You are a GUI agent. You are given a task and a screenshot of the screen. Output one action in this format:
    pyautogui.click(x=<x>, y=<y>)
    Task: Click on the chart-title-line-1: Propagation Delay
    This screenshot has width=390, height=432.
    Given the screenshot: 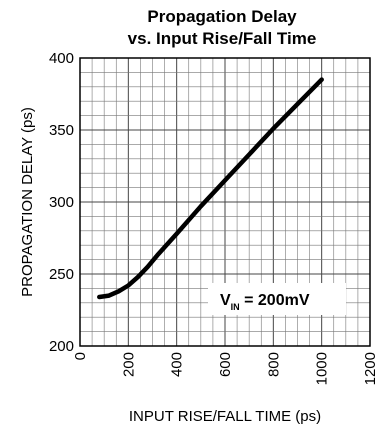 What is the action you would take?
    pyautogui.click(x=222, y=16)
    